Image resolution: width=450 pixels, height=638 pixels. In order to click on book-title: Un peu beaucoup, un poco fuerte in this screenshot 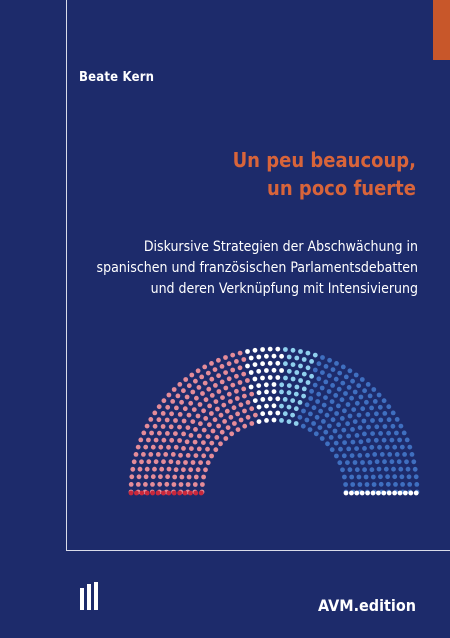, I will do `click(251, 174)`.